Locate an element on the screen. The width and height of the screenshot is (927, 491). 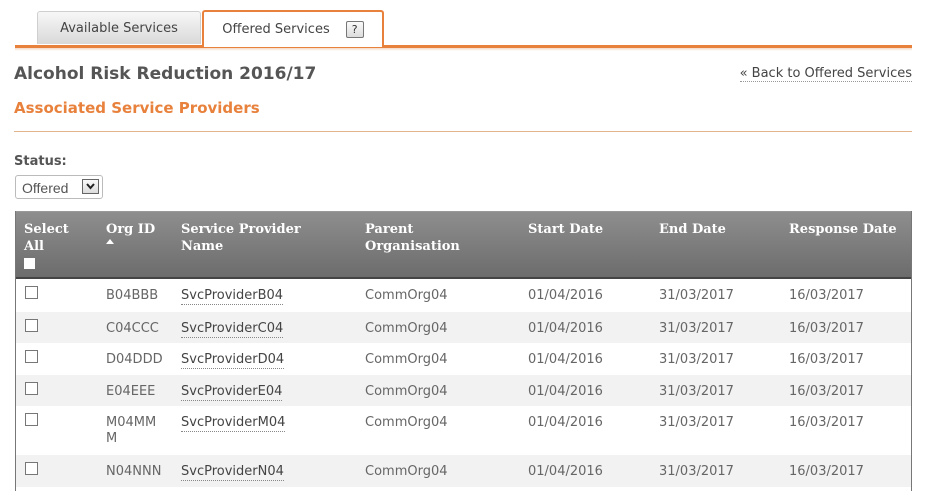
column-header-start-date: Start Date is located at coordinates (566, 229).